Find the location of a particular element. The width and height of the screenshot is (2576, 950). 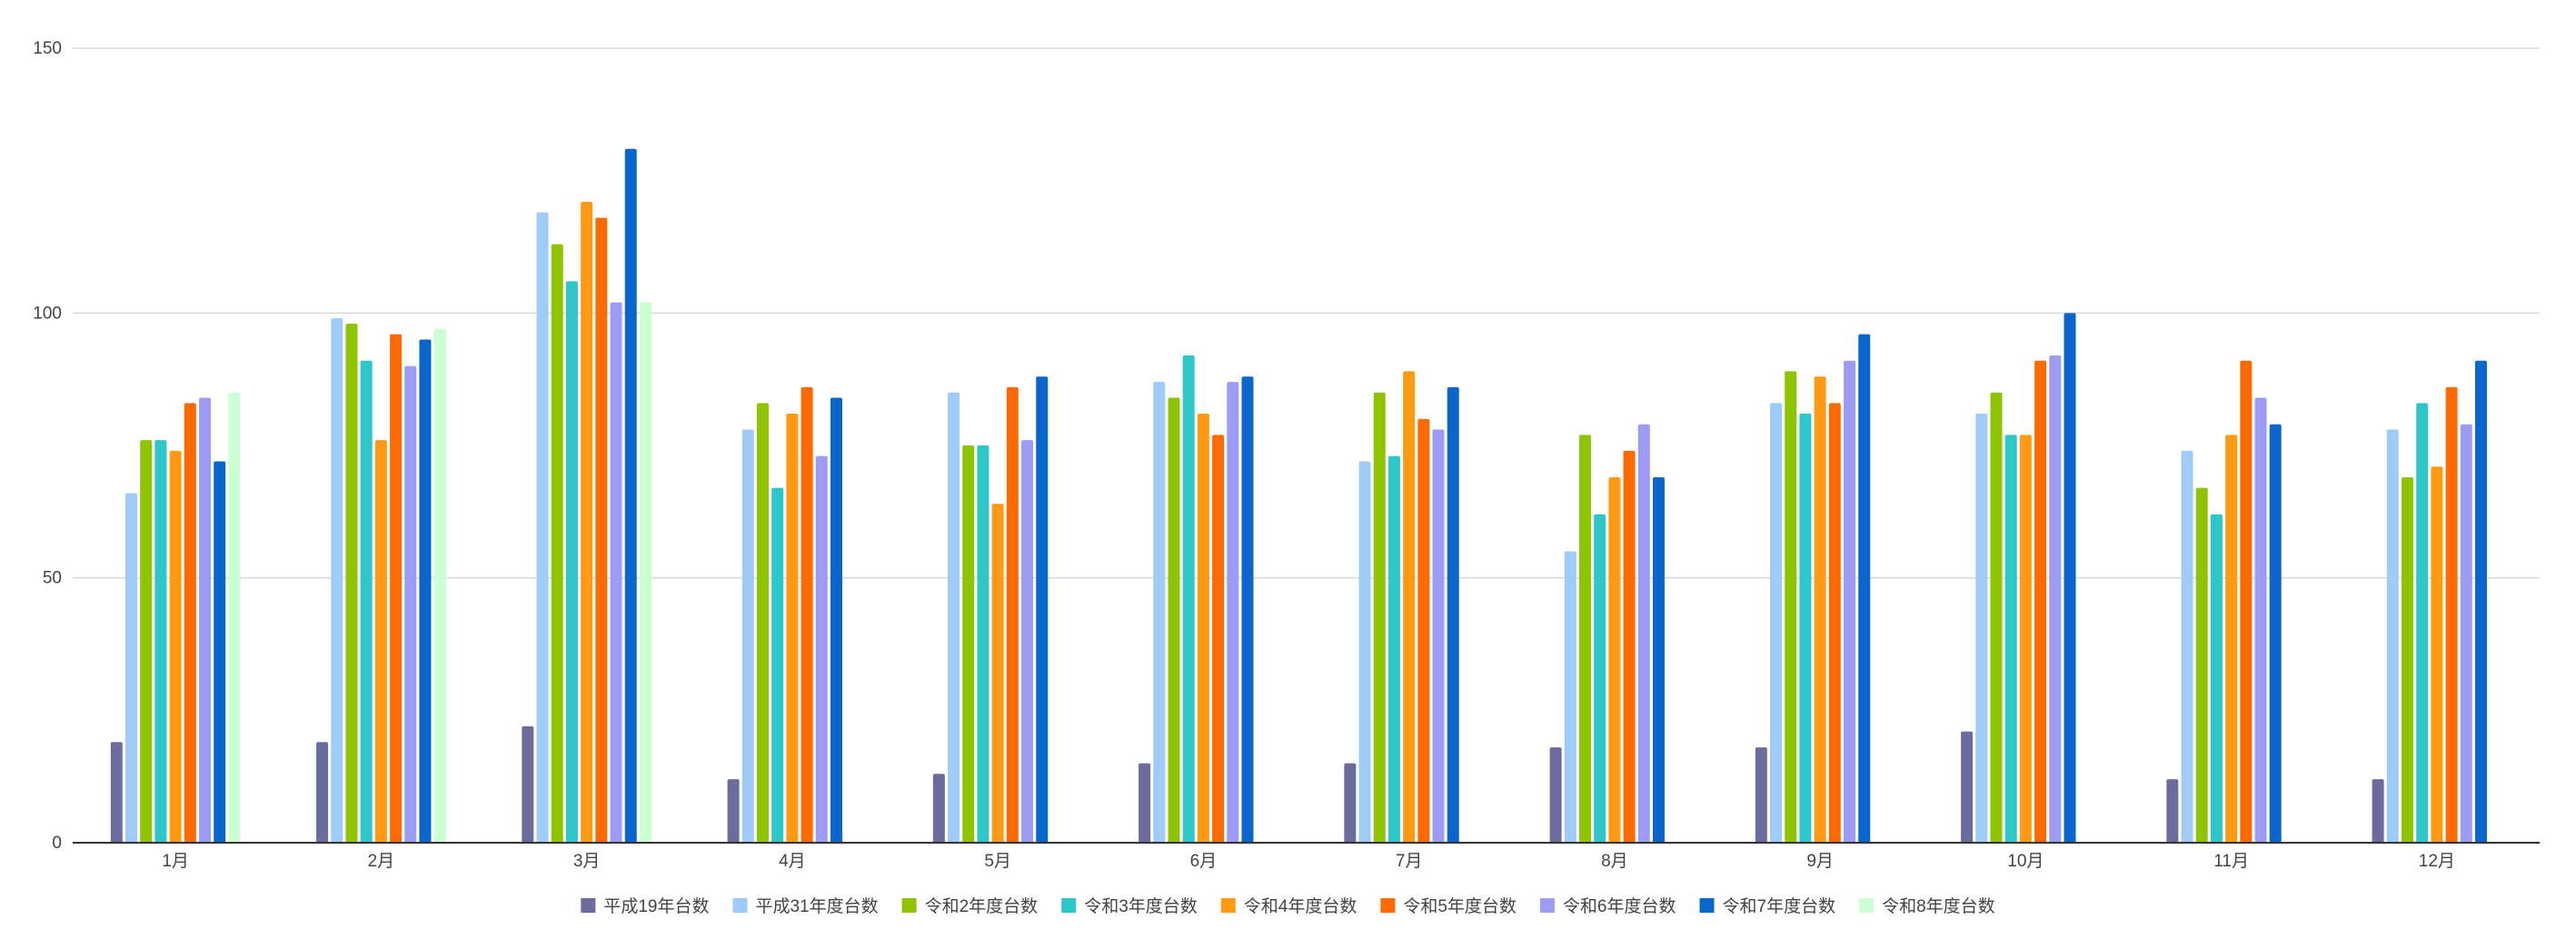

x-tick-label: 4月 is located at coordinates (792, 861).